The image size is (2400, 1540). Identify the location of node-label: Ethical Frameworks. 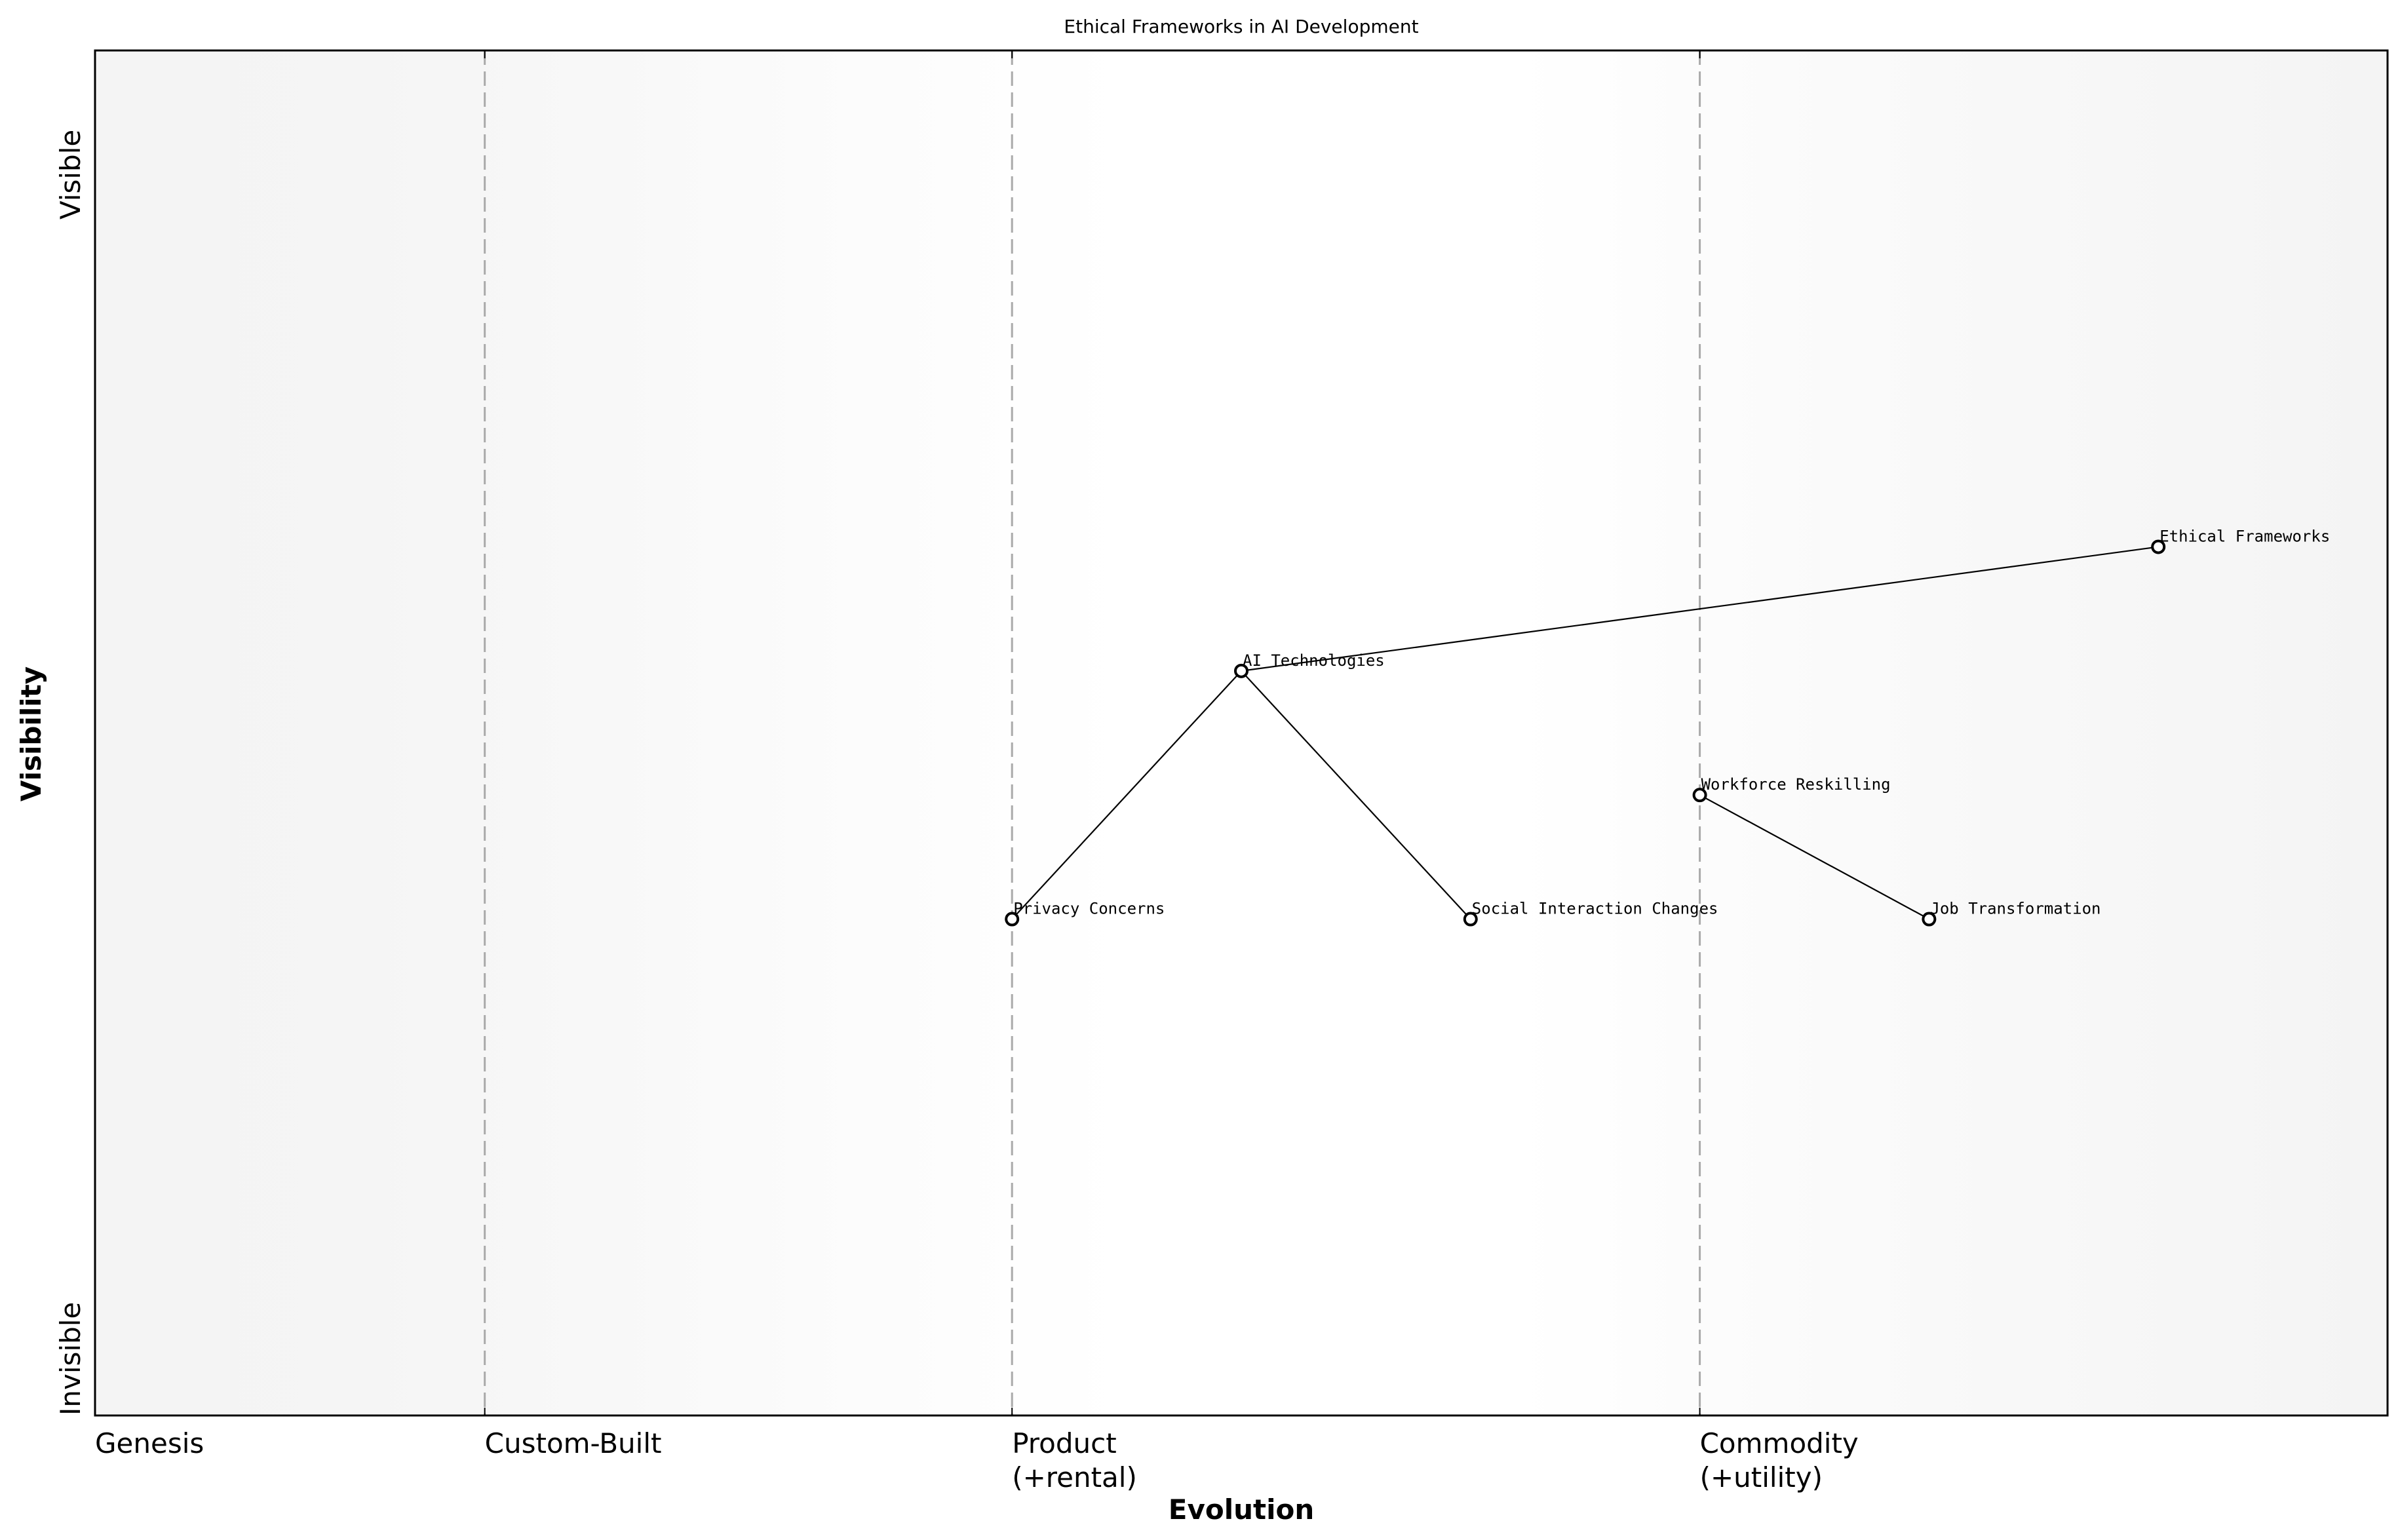
(2244, 536).